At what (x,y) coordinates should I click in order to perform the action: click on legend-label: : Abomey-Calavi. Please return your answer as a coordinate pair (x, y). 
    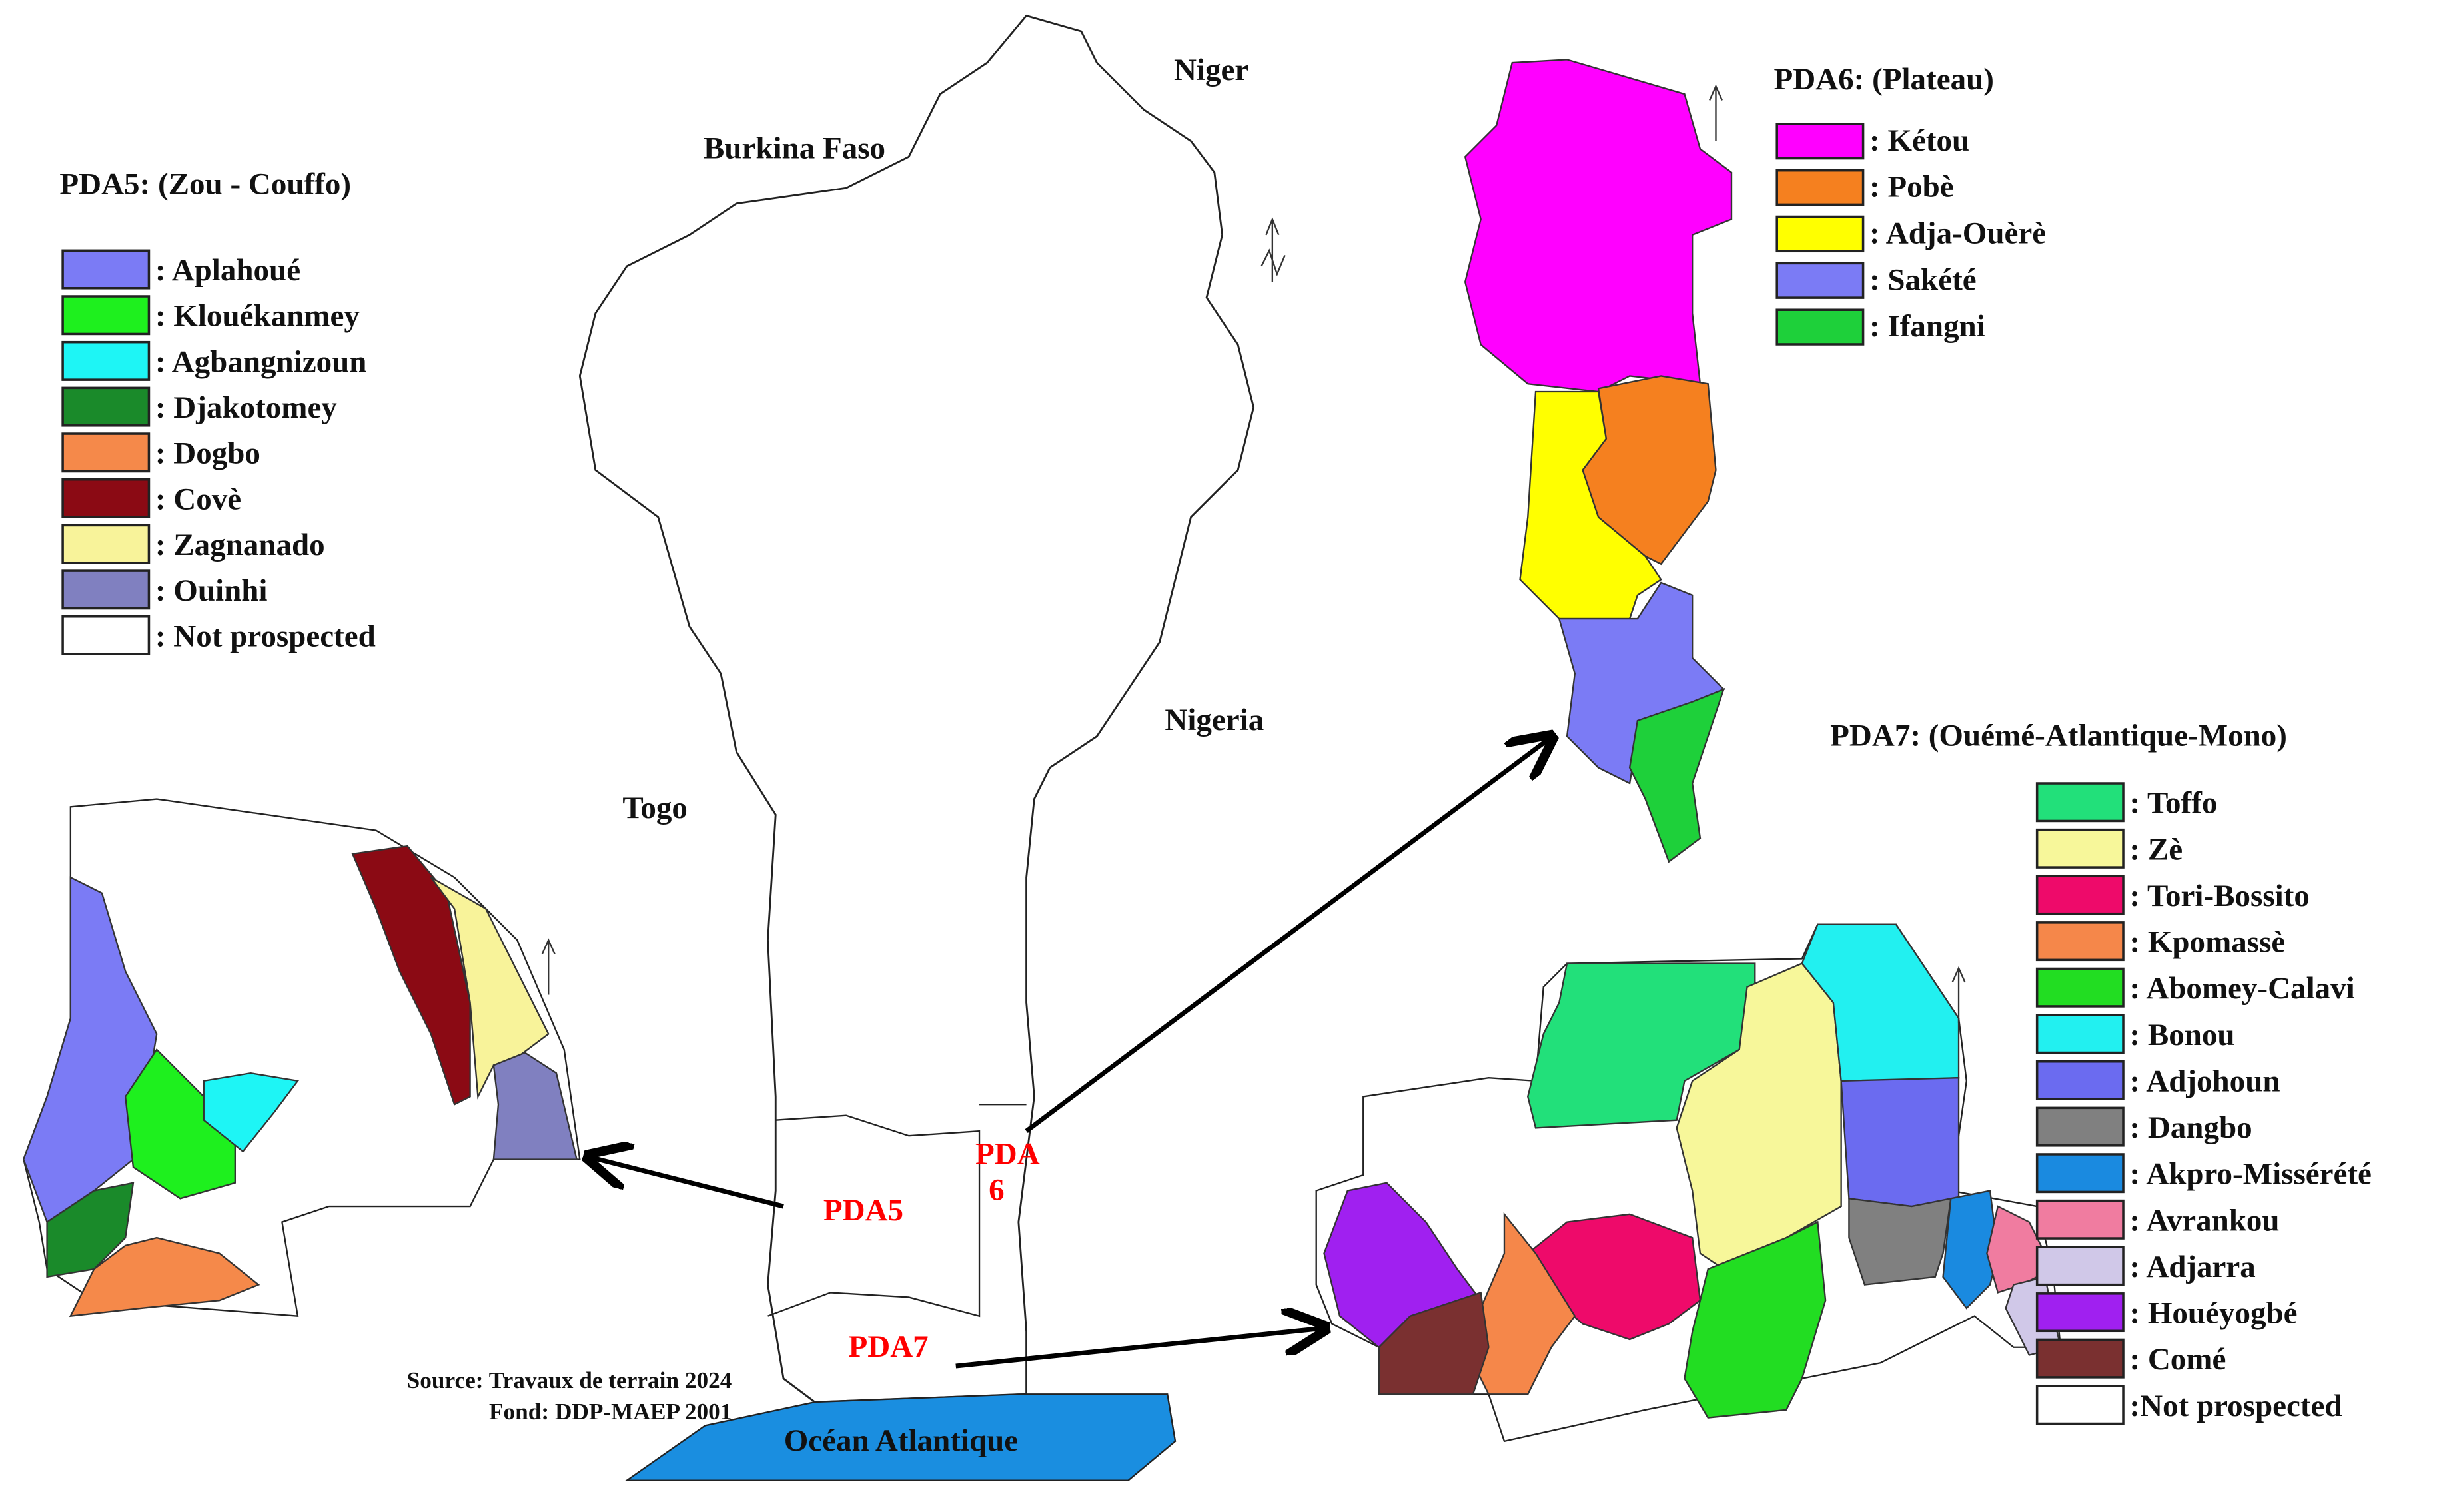
    Looking at the image, I should click on (2241, 989).